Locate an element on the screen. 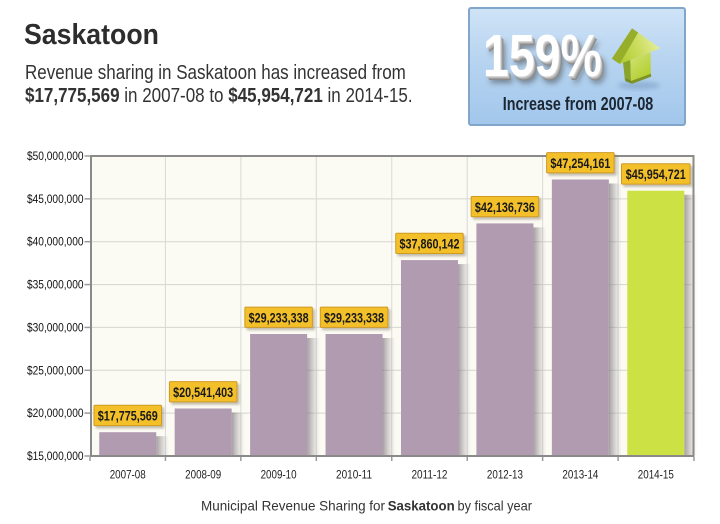 The image size is (720, 524). svg-text: $20,541,403 is located at coordinates (203, 392).